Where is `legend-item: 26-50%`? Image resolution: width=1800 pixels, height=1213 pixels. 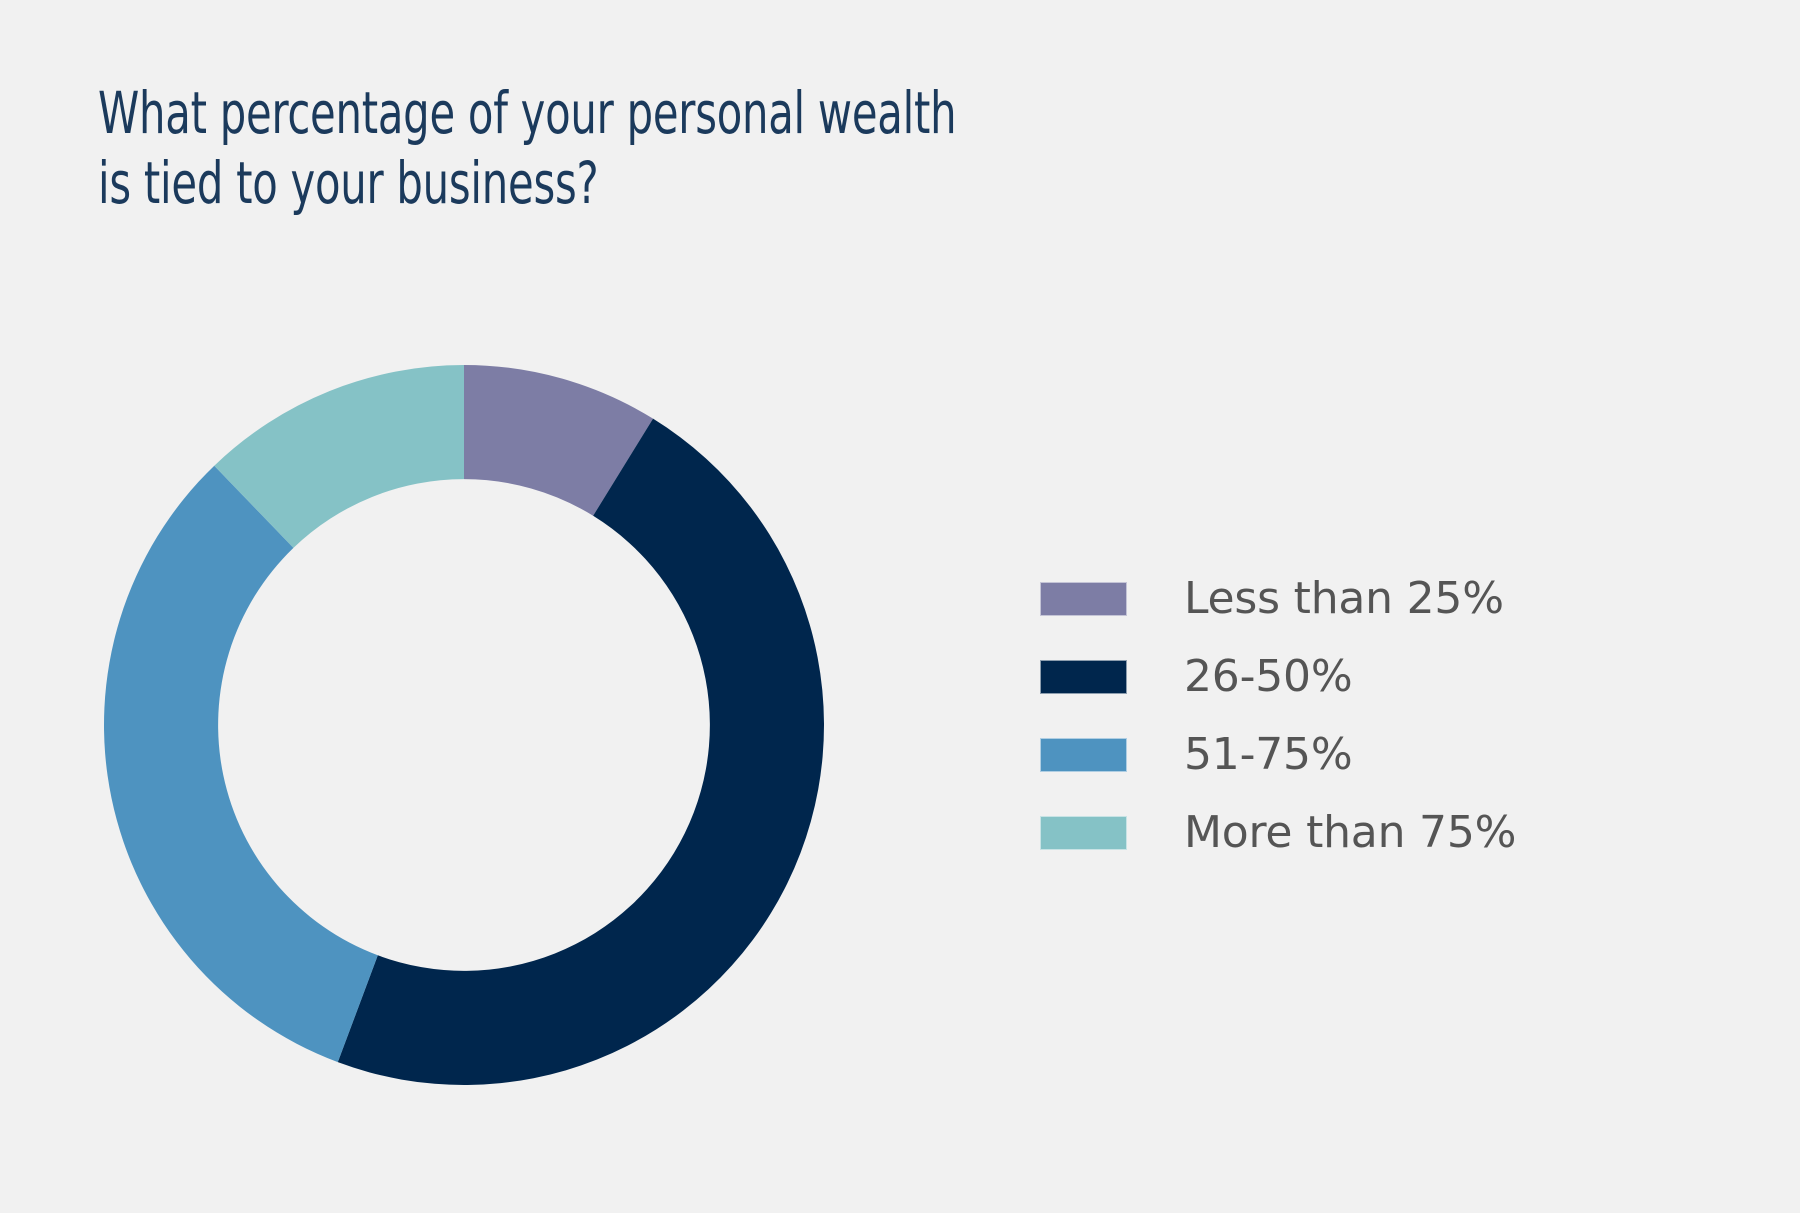
legend-item: 26-50% is located at coordinates (1320, 677).